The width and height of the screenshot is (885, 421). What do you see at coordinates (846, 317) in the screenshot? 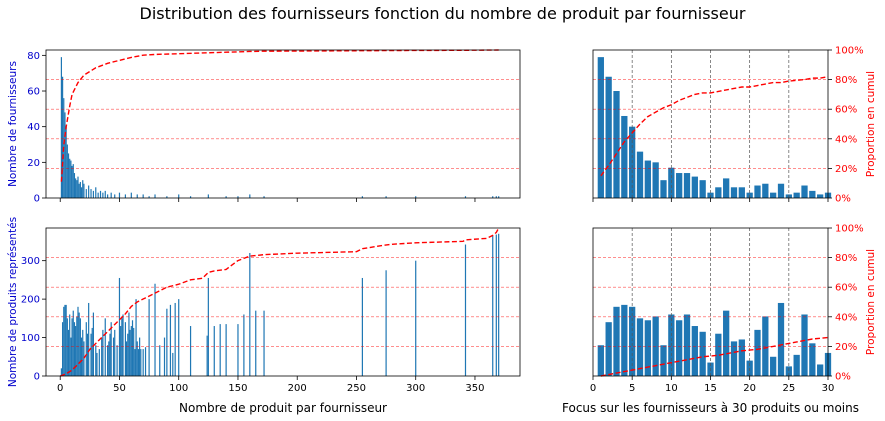
I see `y2-tick-label: 40%` at bounding box center [846, 317].